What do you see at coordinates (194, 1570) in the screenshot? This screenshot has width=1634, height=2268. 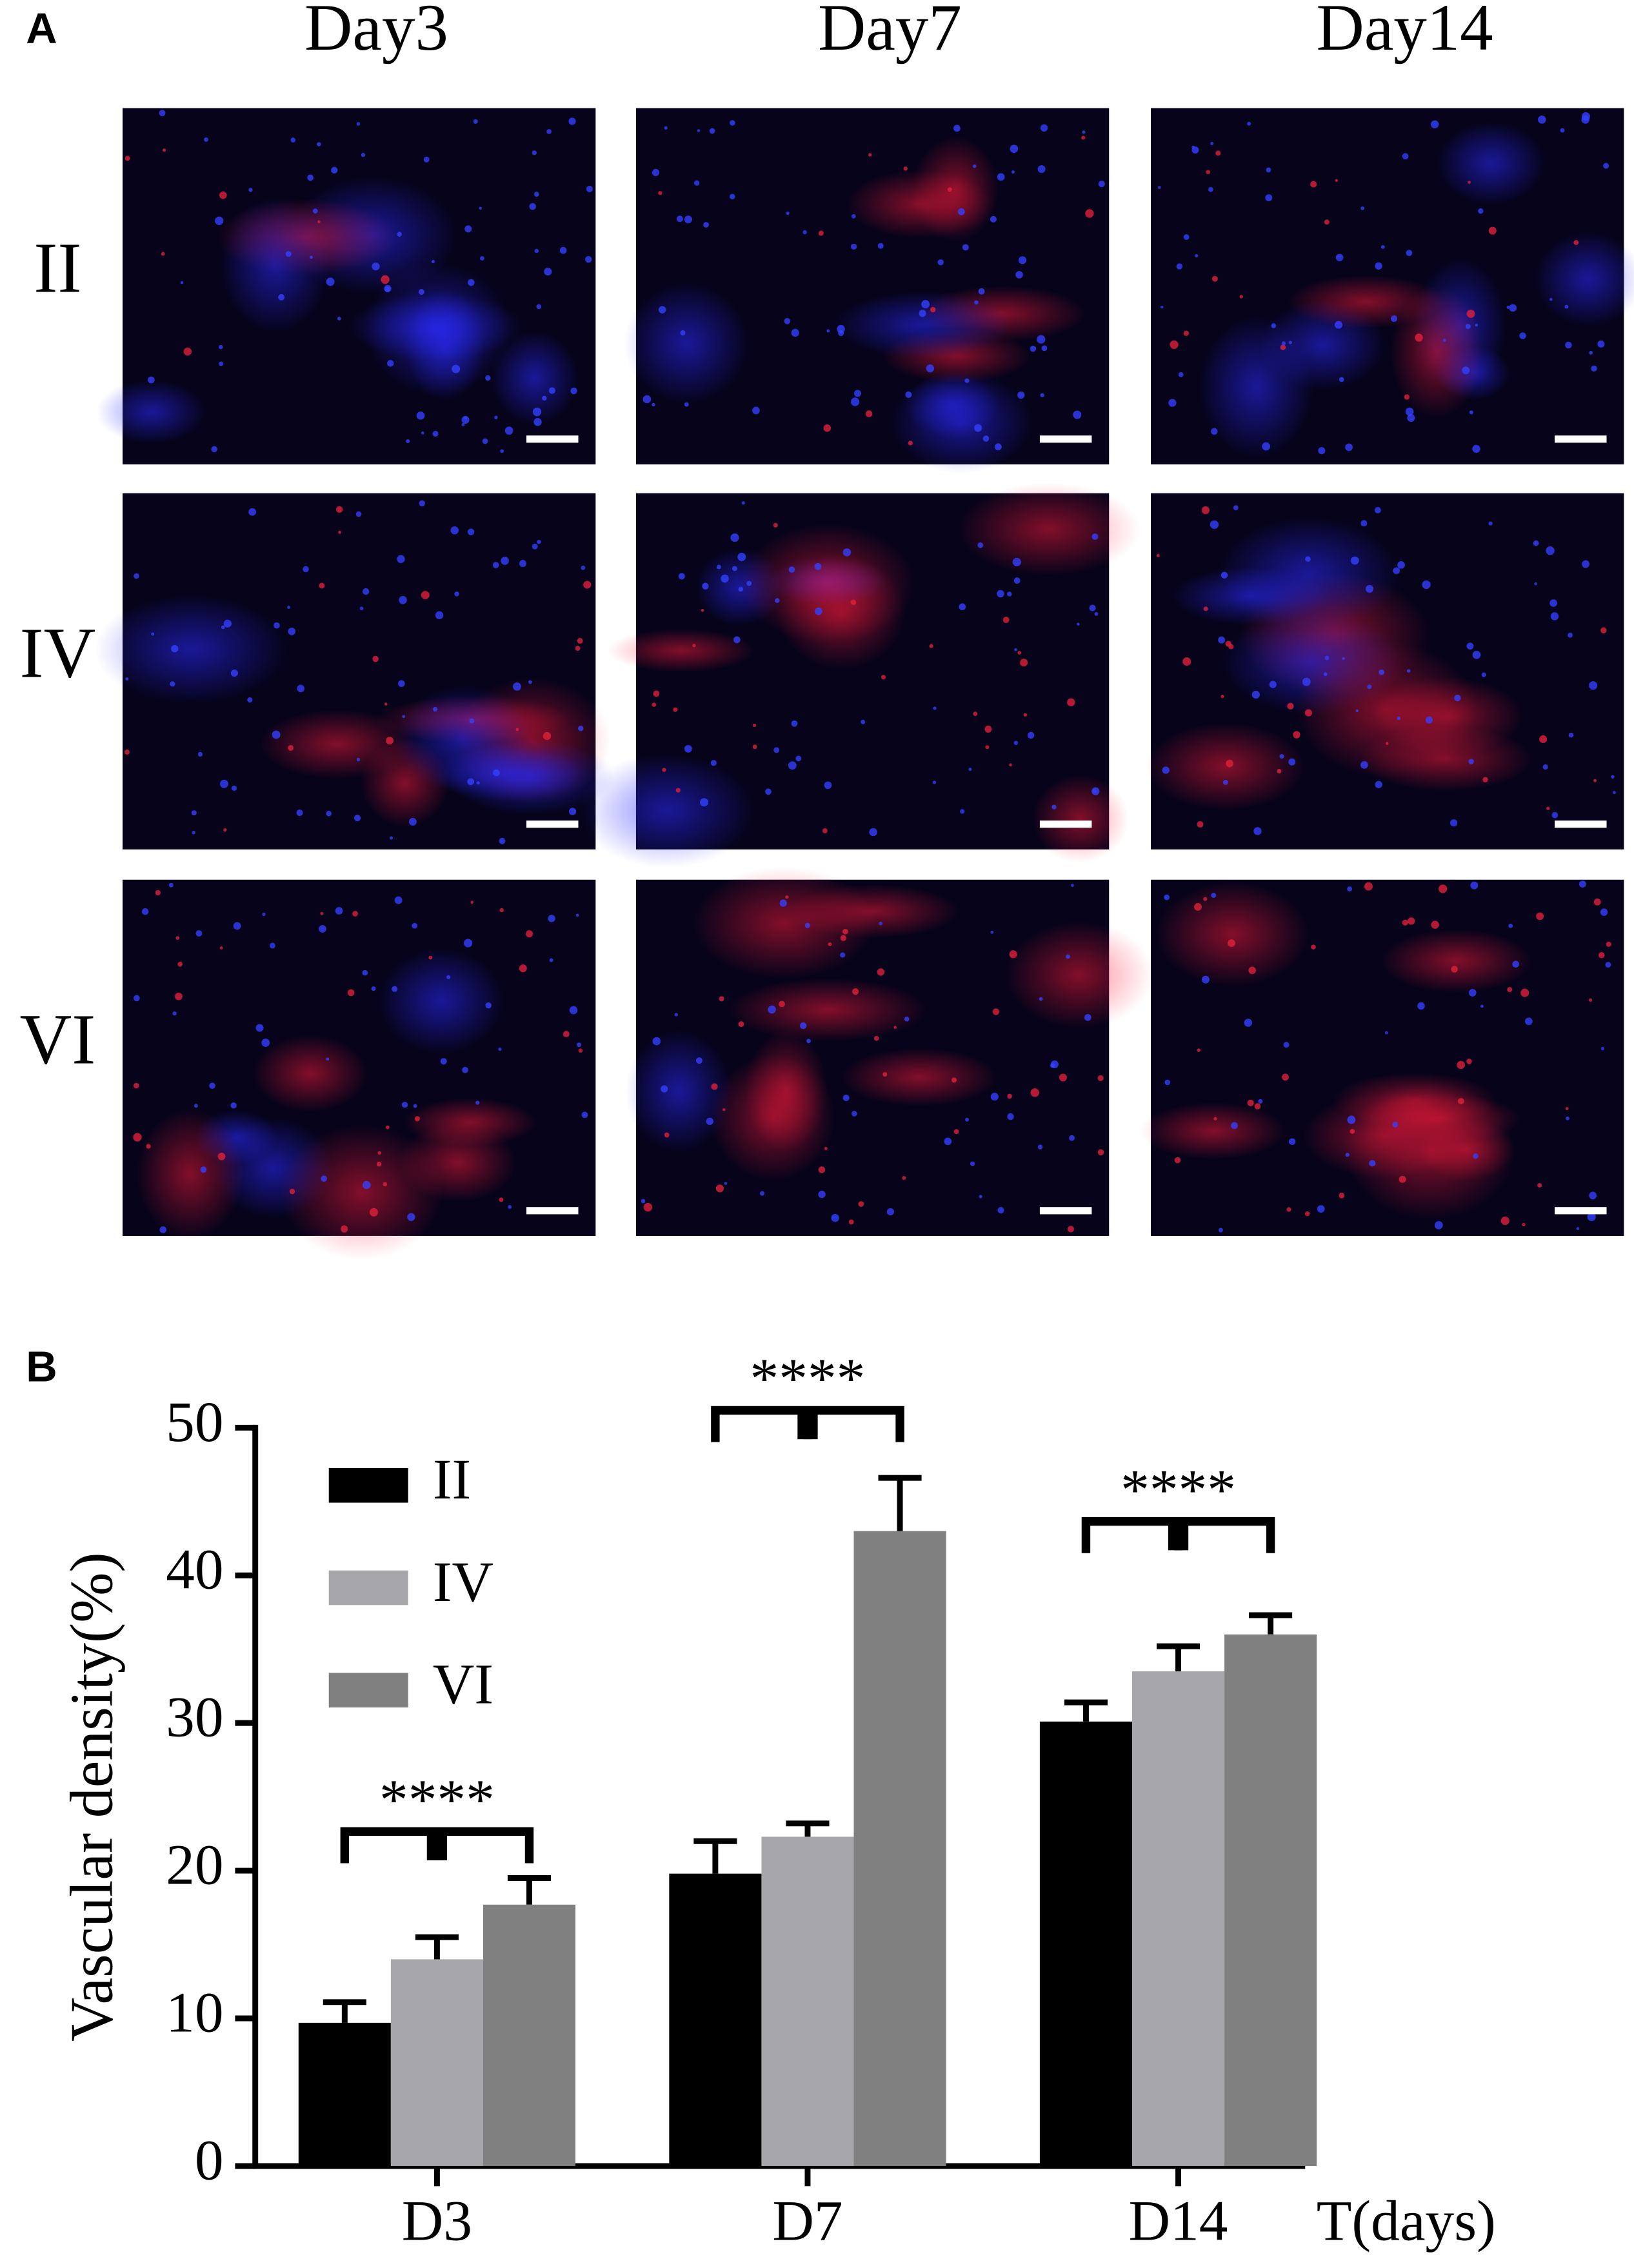 I see `y-tick-label: 40` at bounding box center [194, 1570].